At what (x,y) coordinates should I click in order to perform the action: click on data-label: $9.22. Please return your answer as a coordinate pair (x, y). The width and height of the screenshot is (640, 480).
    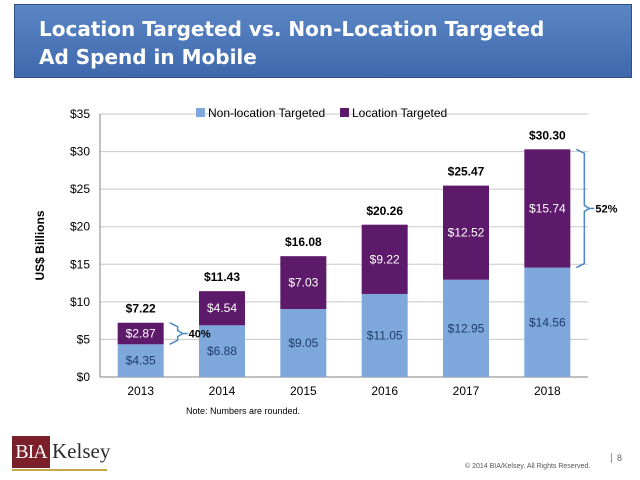
    Looking at the image, I should click on (385, 259).